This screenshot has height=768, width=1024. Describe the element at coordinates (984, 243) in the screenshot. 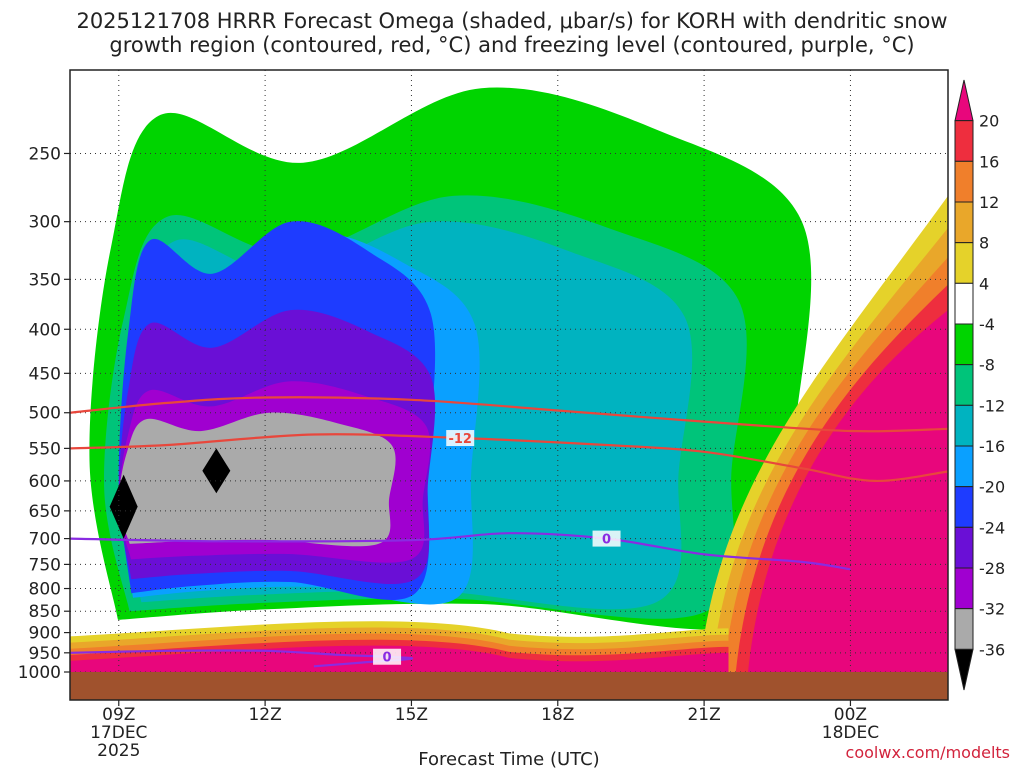

I see `colorbar-label-3: 8` at that location.